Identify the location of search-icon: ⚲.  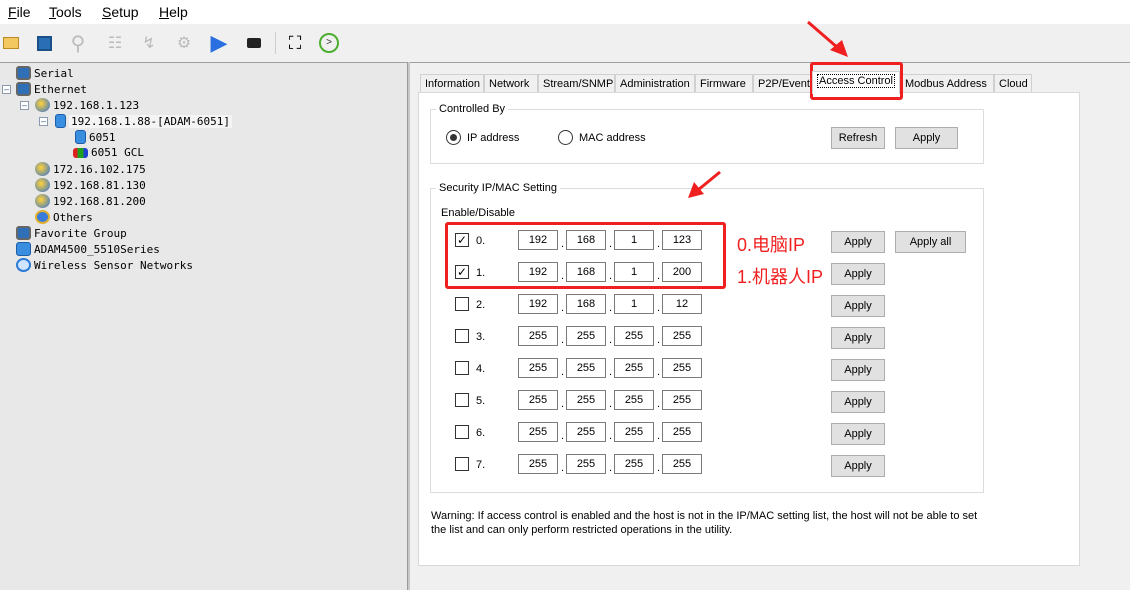
(78, 43).